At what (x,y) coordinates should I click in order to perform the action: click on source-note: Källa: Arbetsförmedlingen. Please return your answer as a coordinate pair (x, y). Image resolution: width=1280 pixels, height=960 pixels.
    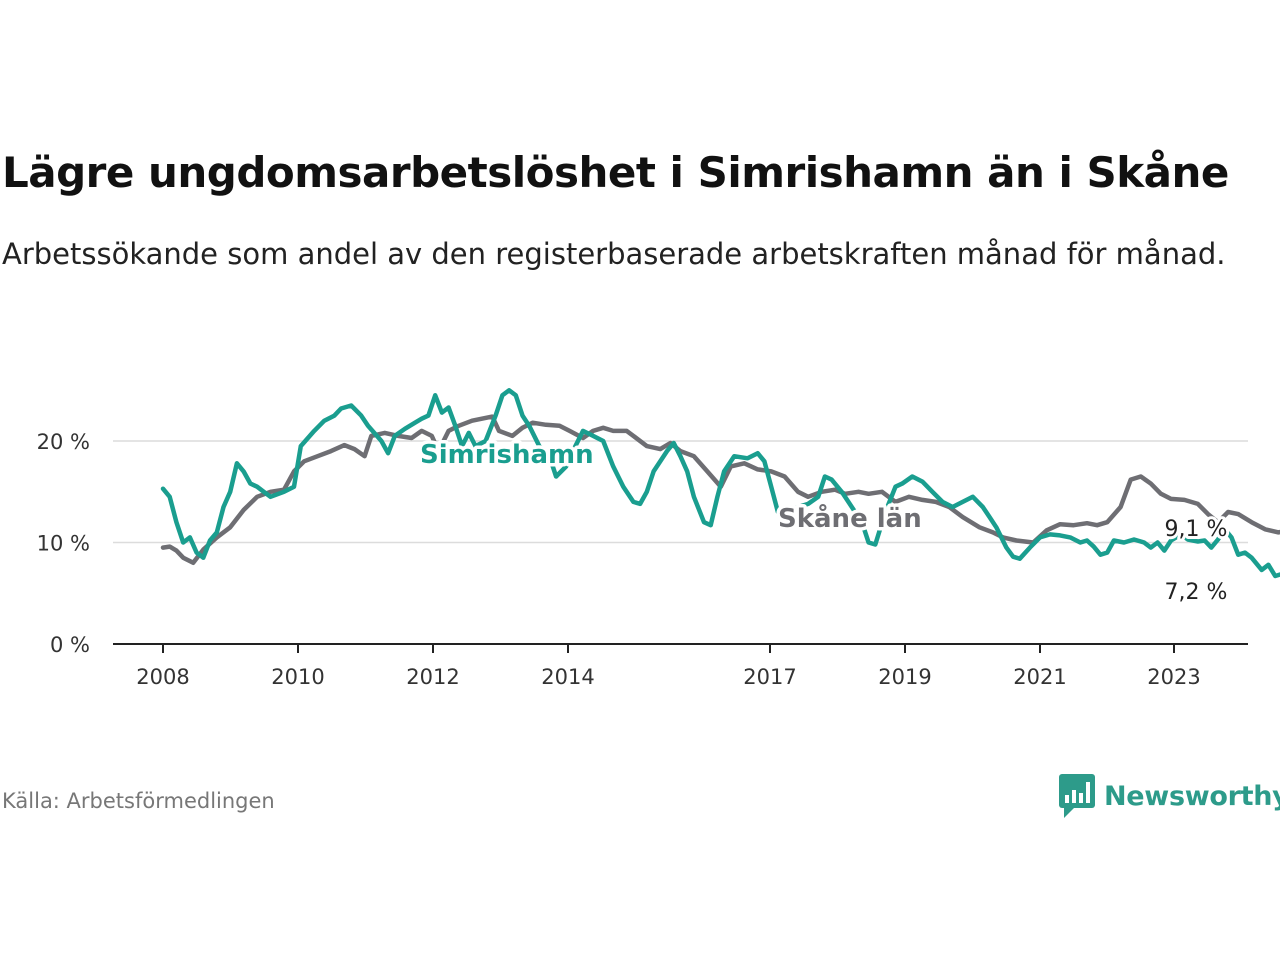
    Looking at the image, I should click on (138, 801).